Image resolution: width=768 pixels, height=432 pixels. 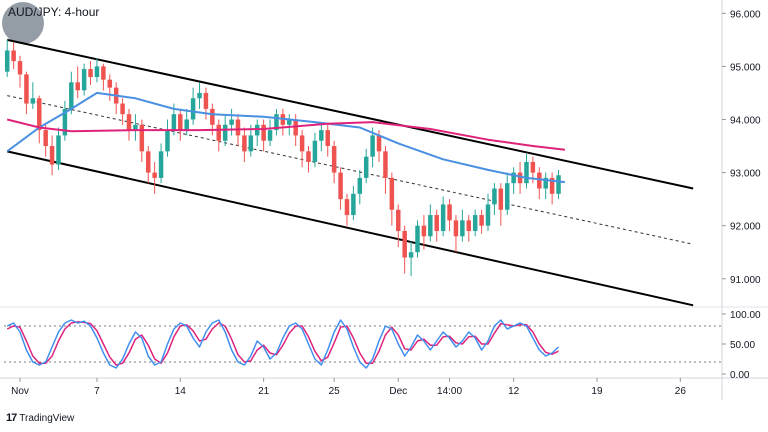 What do you see at coordinates (514, 391) in the screenshot?
I see `time-tick-label: 12` at bounding box center [514, 391].